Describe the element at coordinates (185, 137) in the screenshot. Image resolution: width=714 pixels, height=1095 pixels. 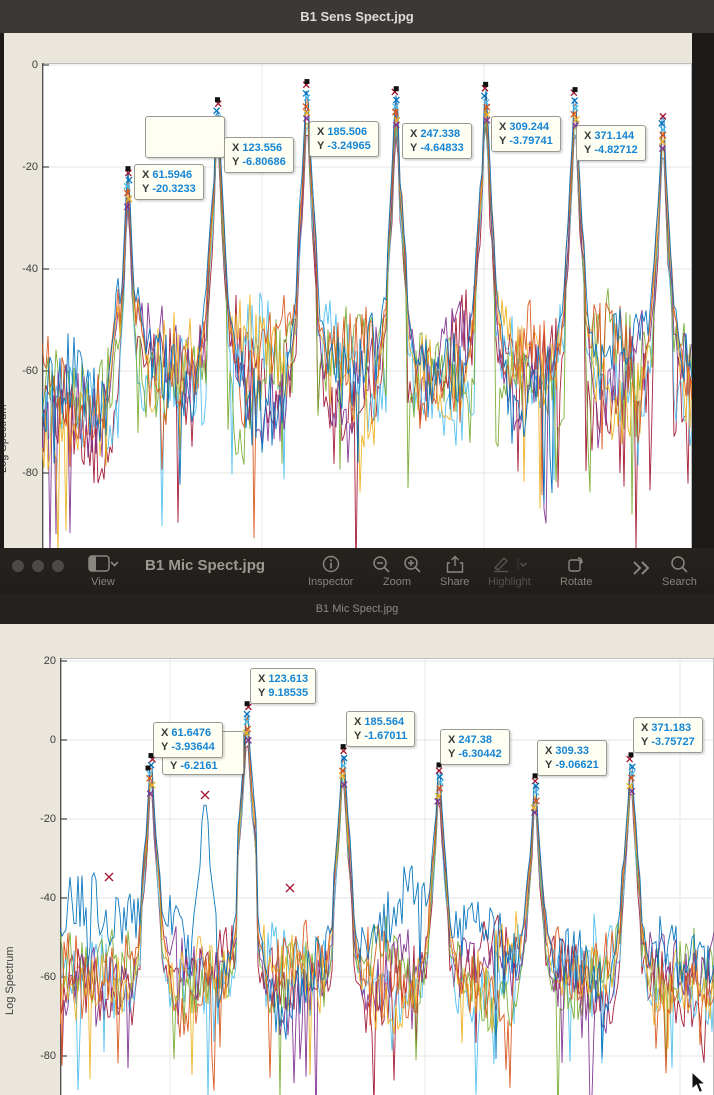
I see `datatip-hidden` at that location.